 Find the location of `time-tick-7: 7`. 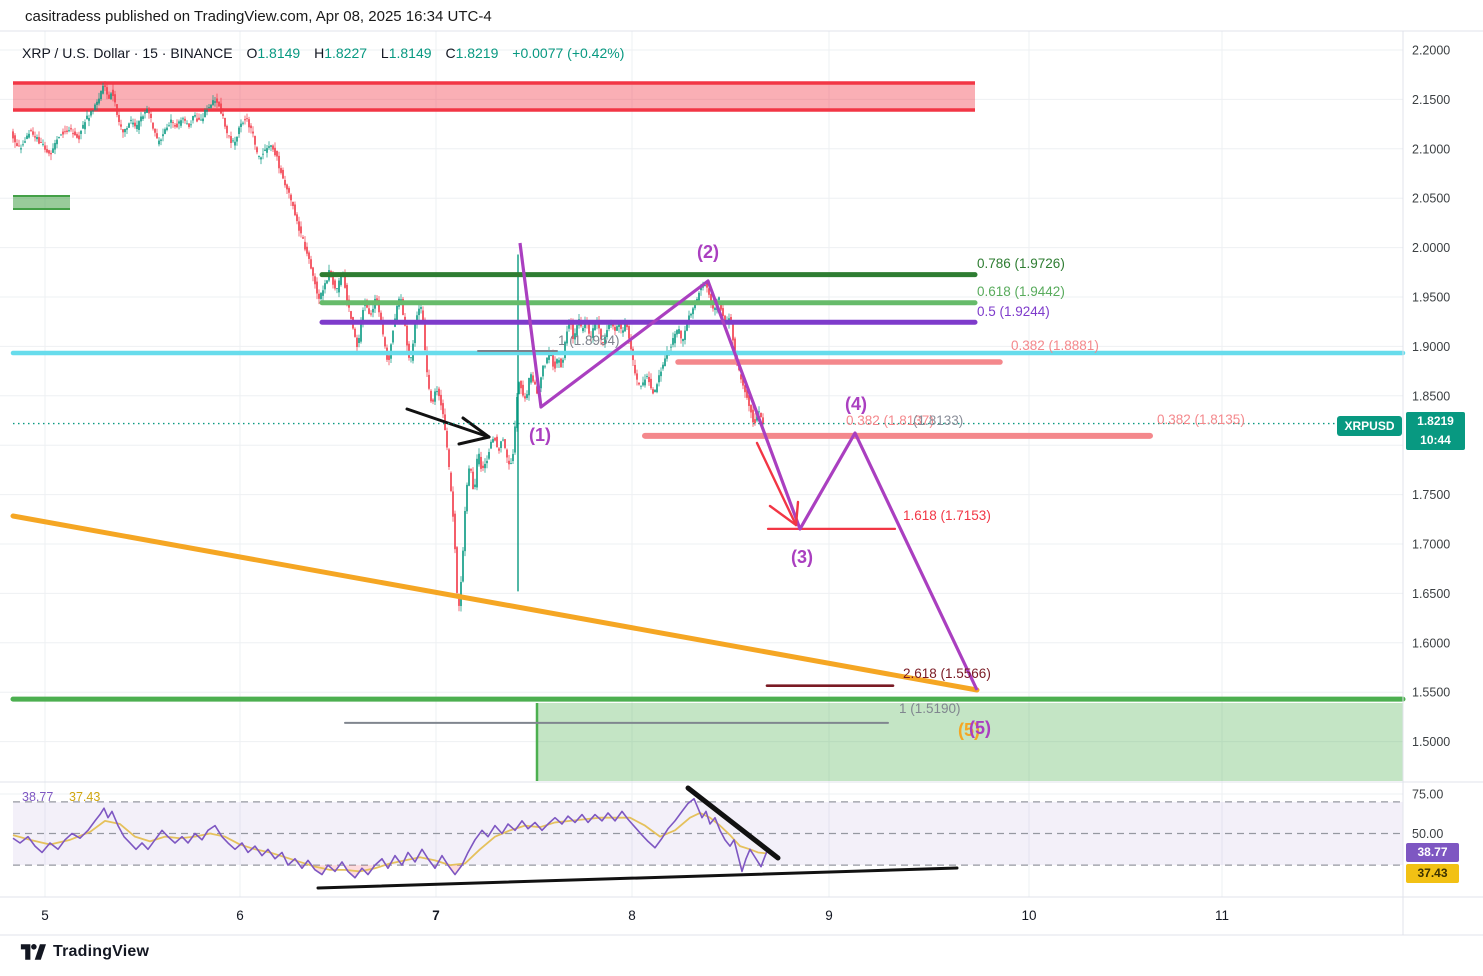

time-tick-7: 7 is located at coordinates (436, 915).